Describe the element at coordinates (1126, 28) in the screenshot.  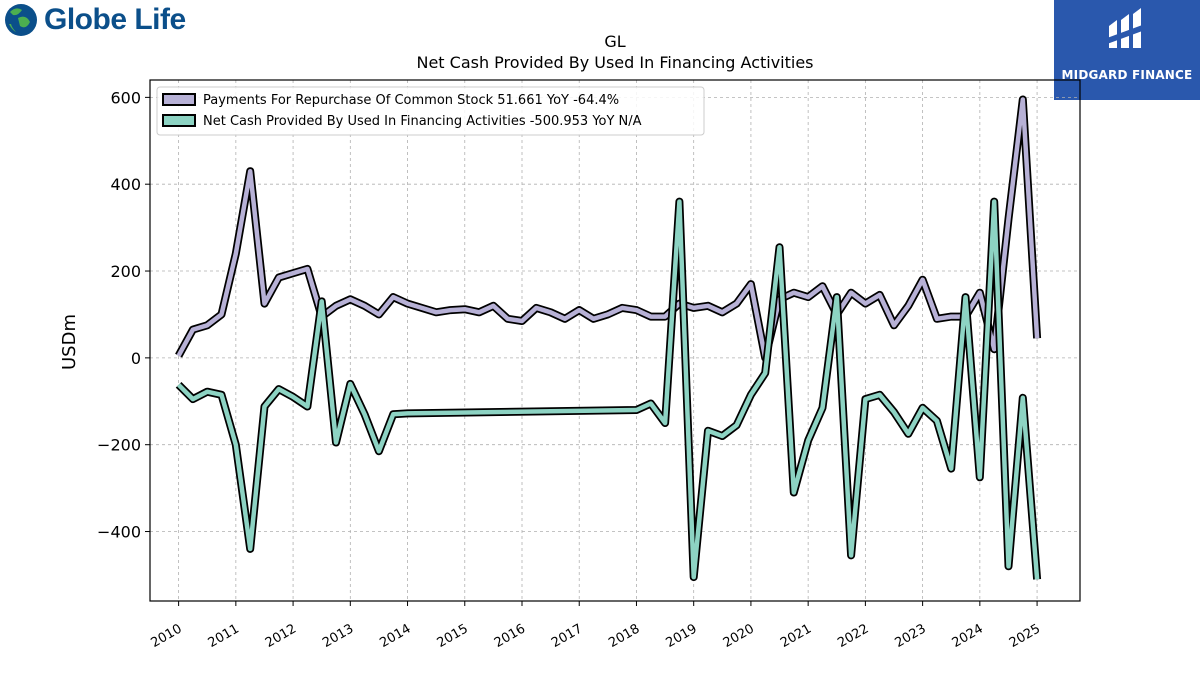
I see `midgard-logo-icon` at that location.